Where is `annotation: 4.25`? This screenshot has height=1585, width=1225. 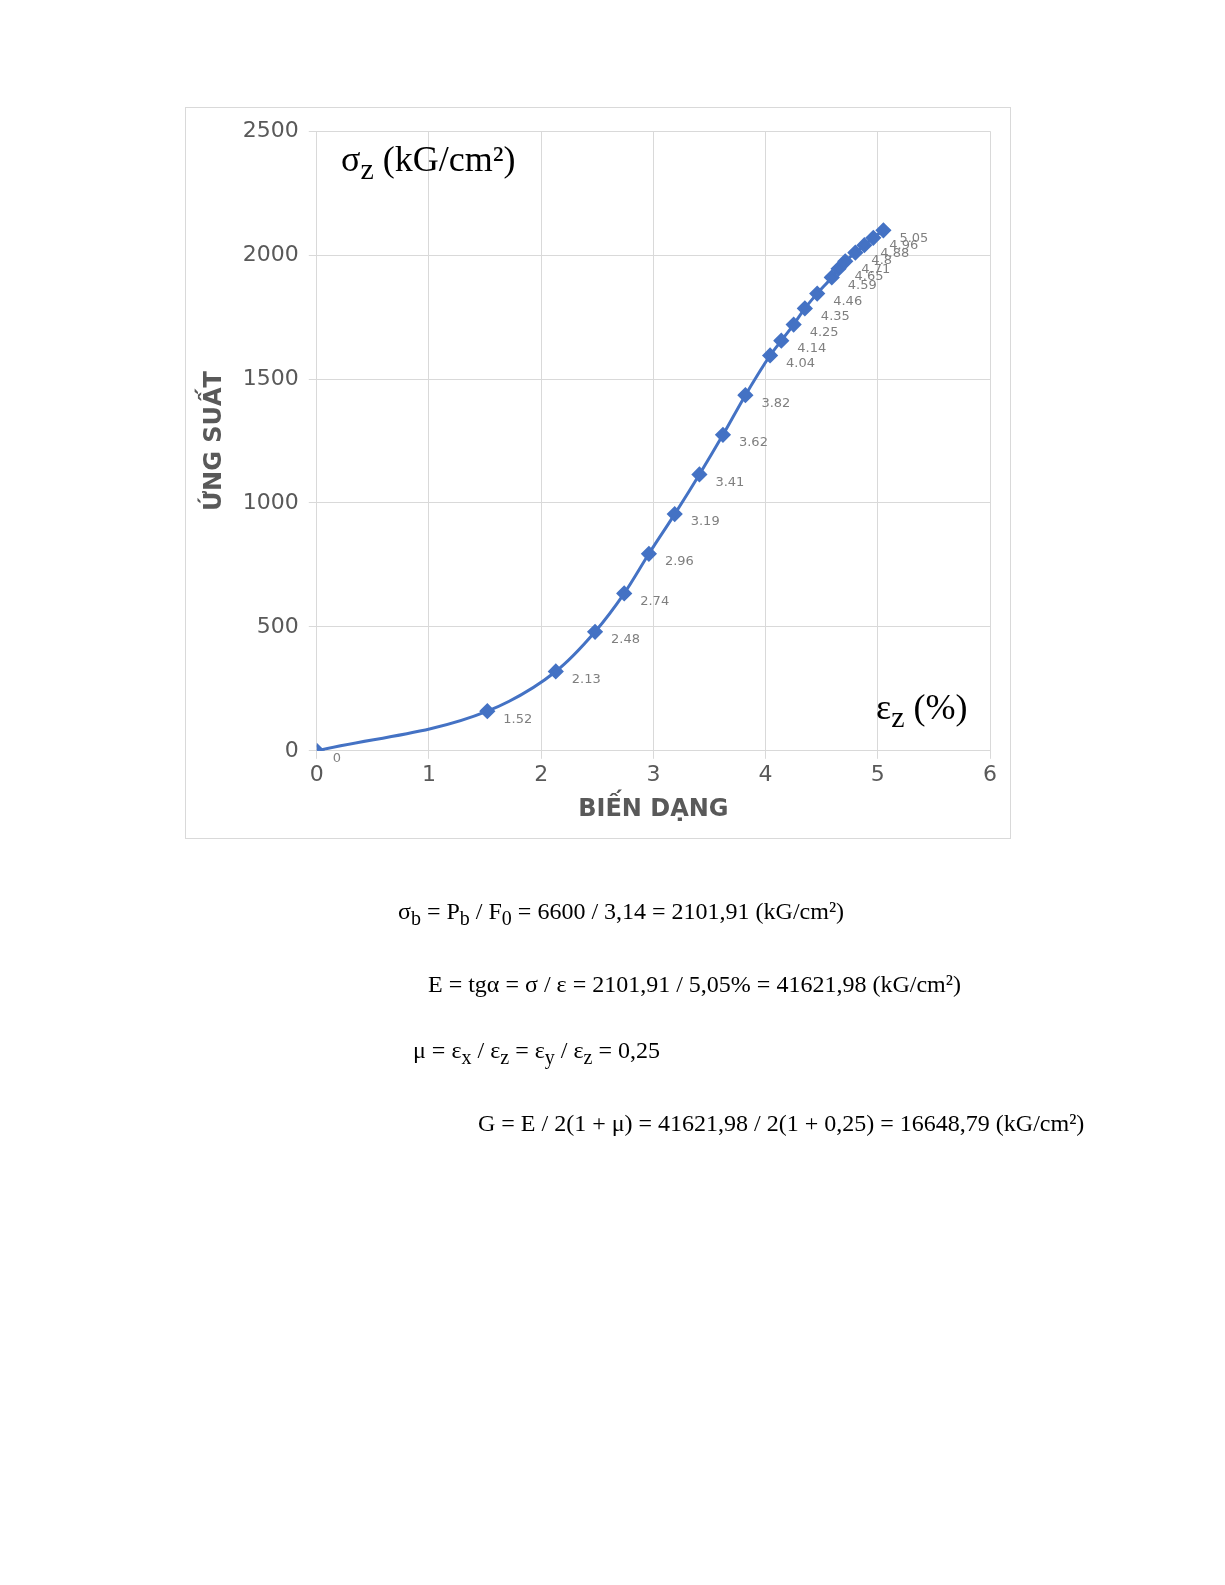 annotation: 4.25 is located at coordinates (824, 331).